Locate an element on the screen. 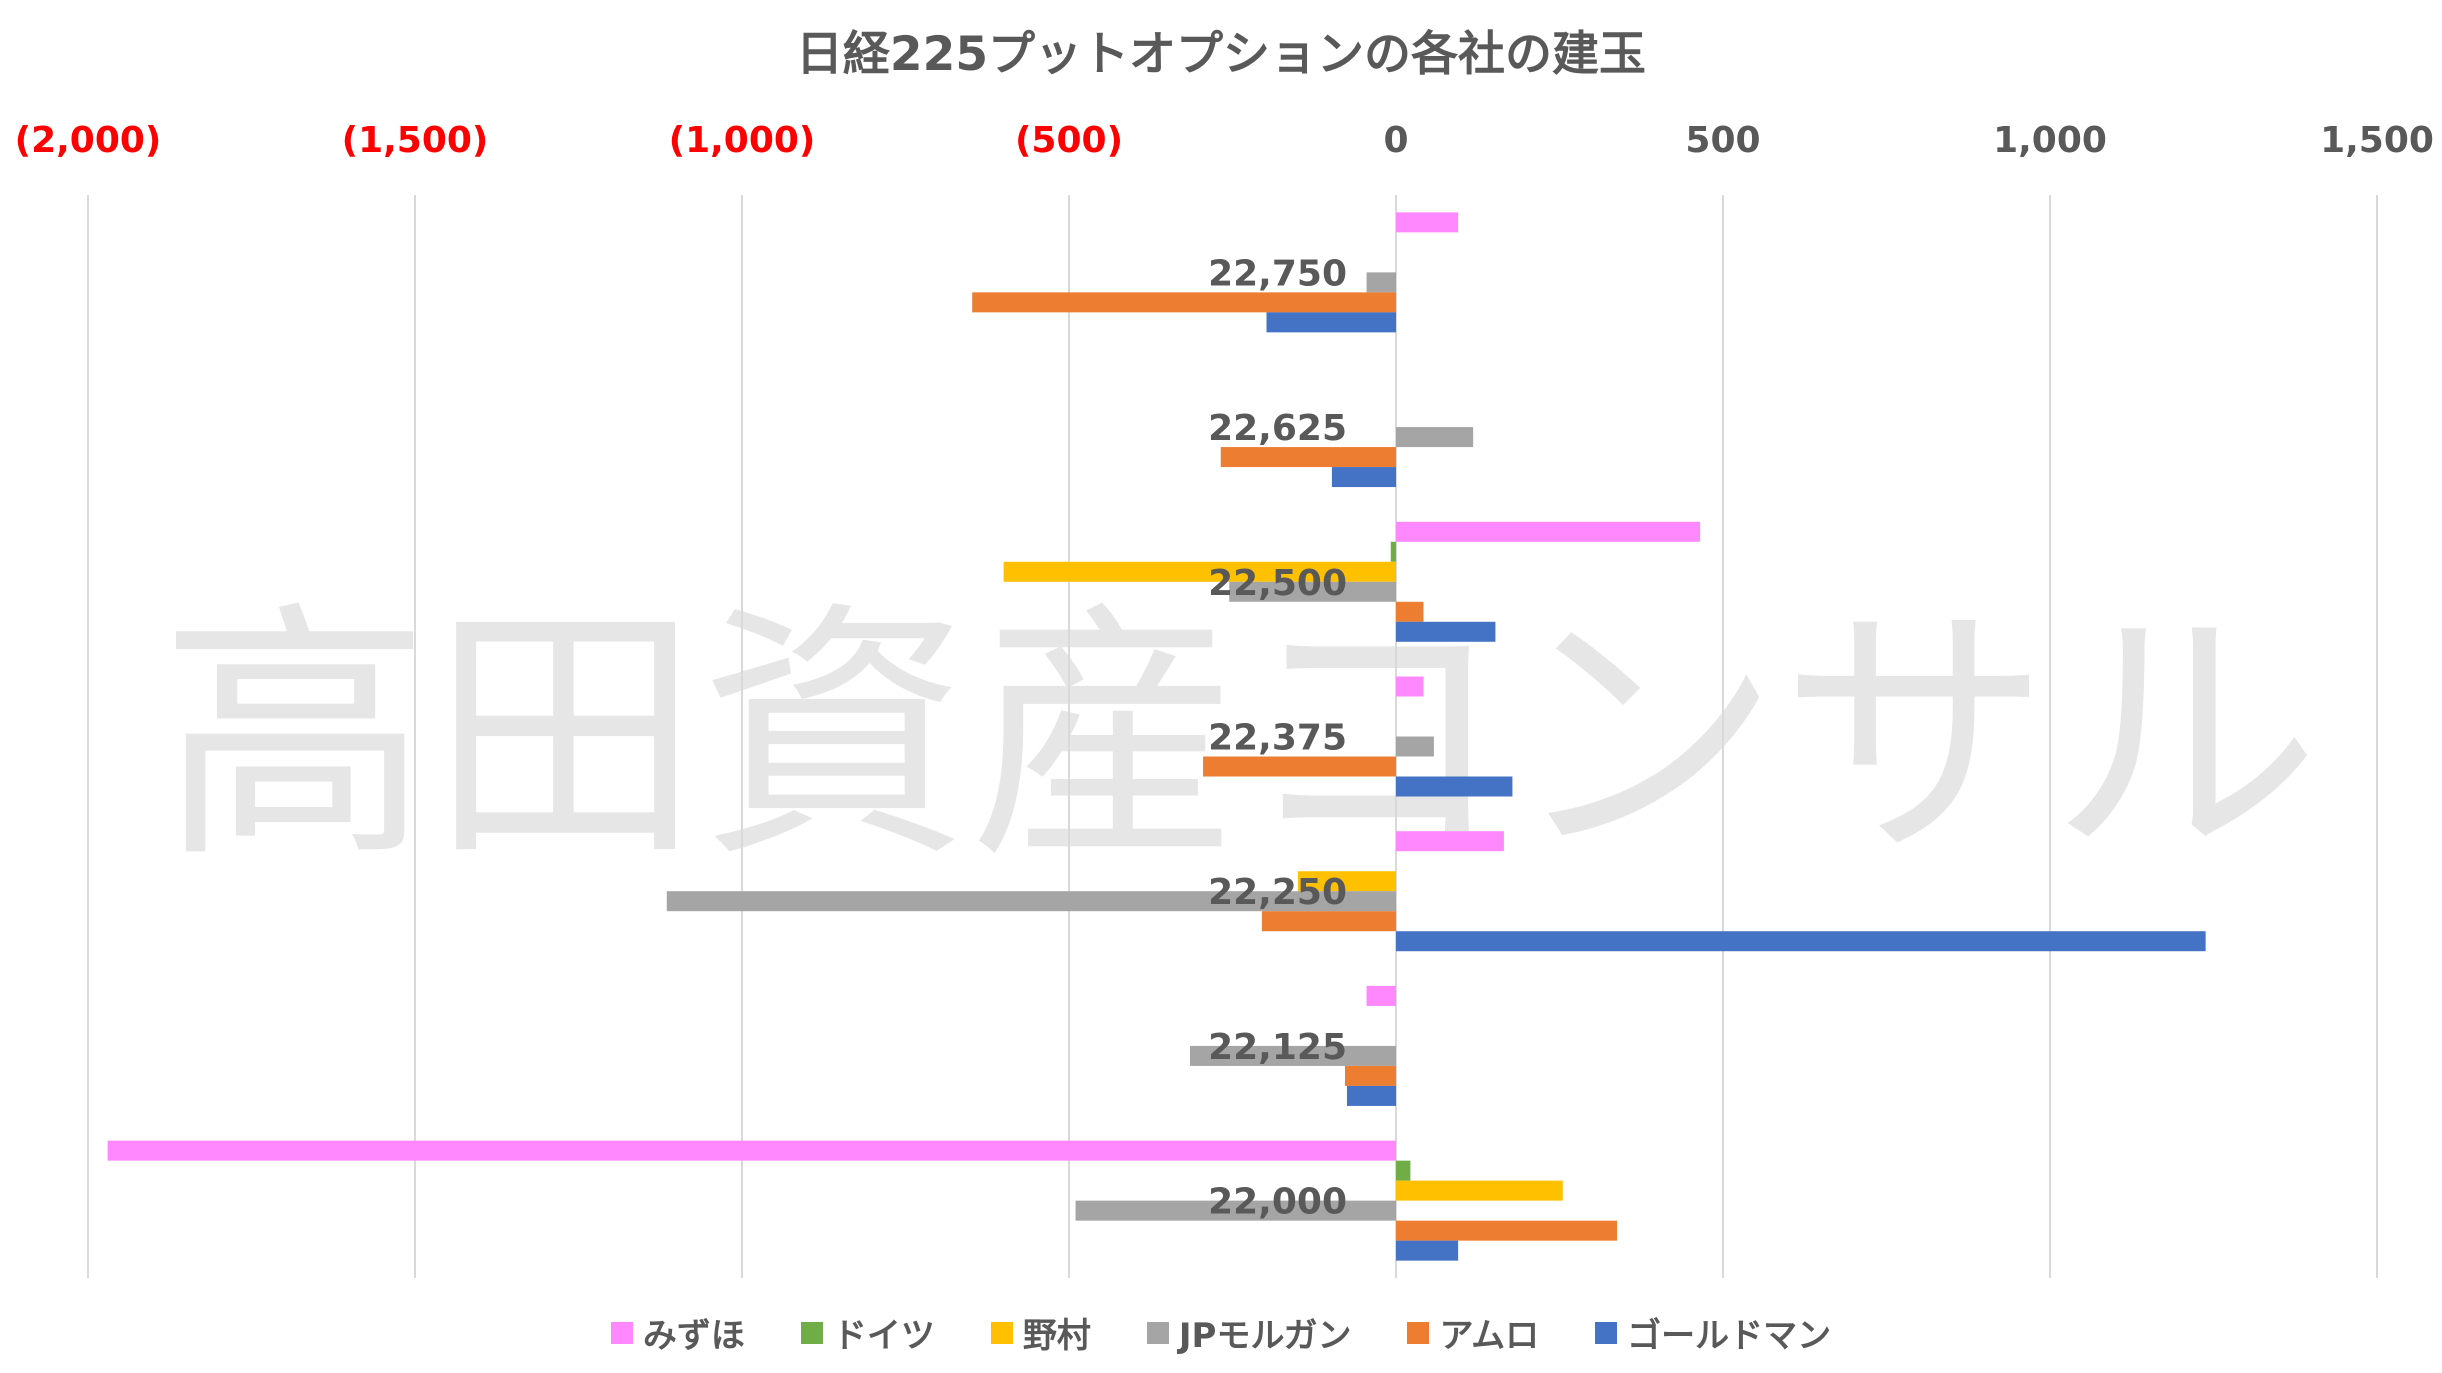 The width and height of the screenshot is (2442, 1373). legend-item: ゴールドマン is located at coordinates (1713, 1332).